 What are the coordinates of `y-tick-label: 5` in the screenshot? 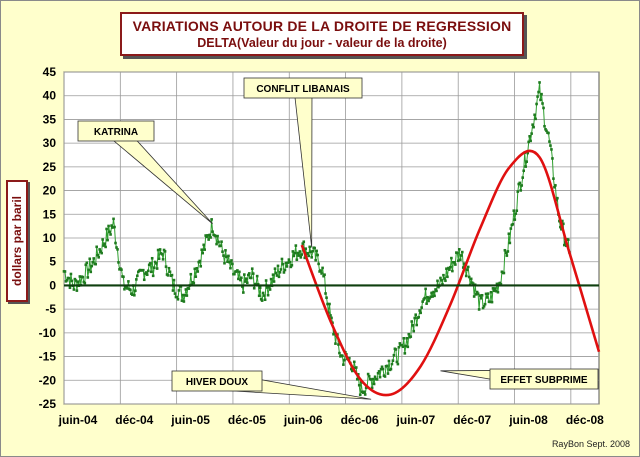 It's located at (52, 262).